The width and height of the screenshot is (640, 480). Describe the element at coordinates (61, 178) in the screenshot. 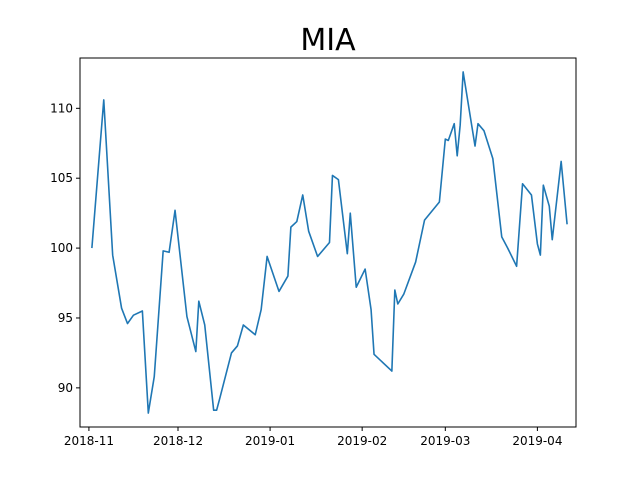

I see `y-tick-label: 105` at that location.